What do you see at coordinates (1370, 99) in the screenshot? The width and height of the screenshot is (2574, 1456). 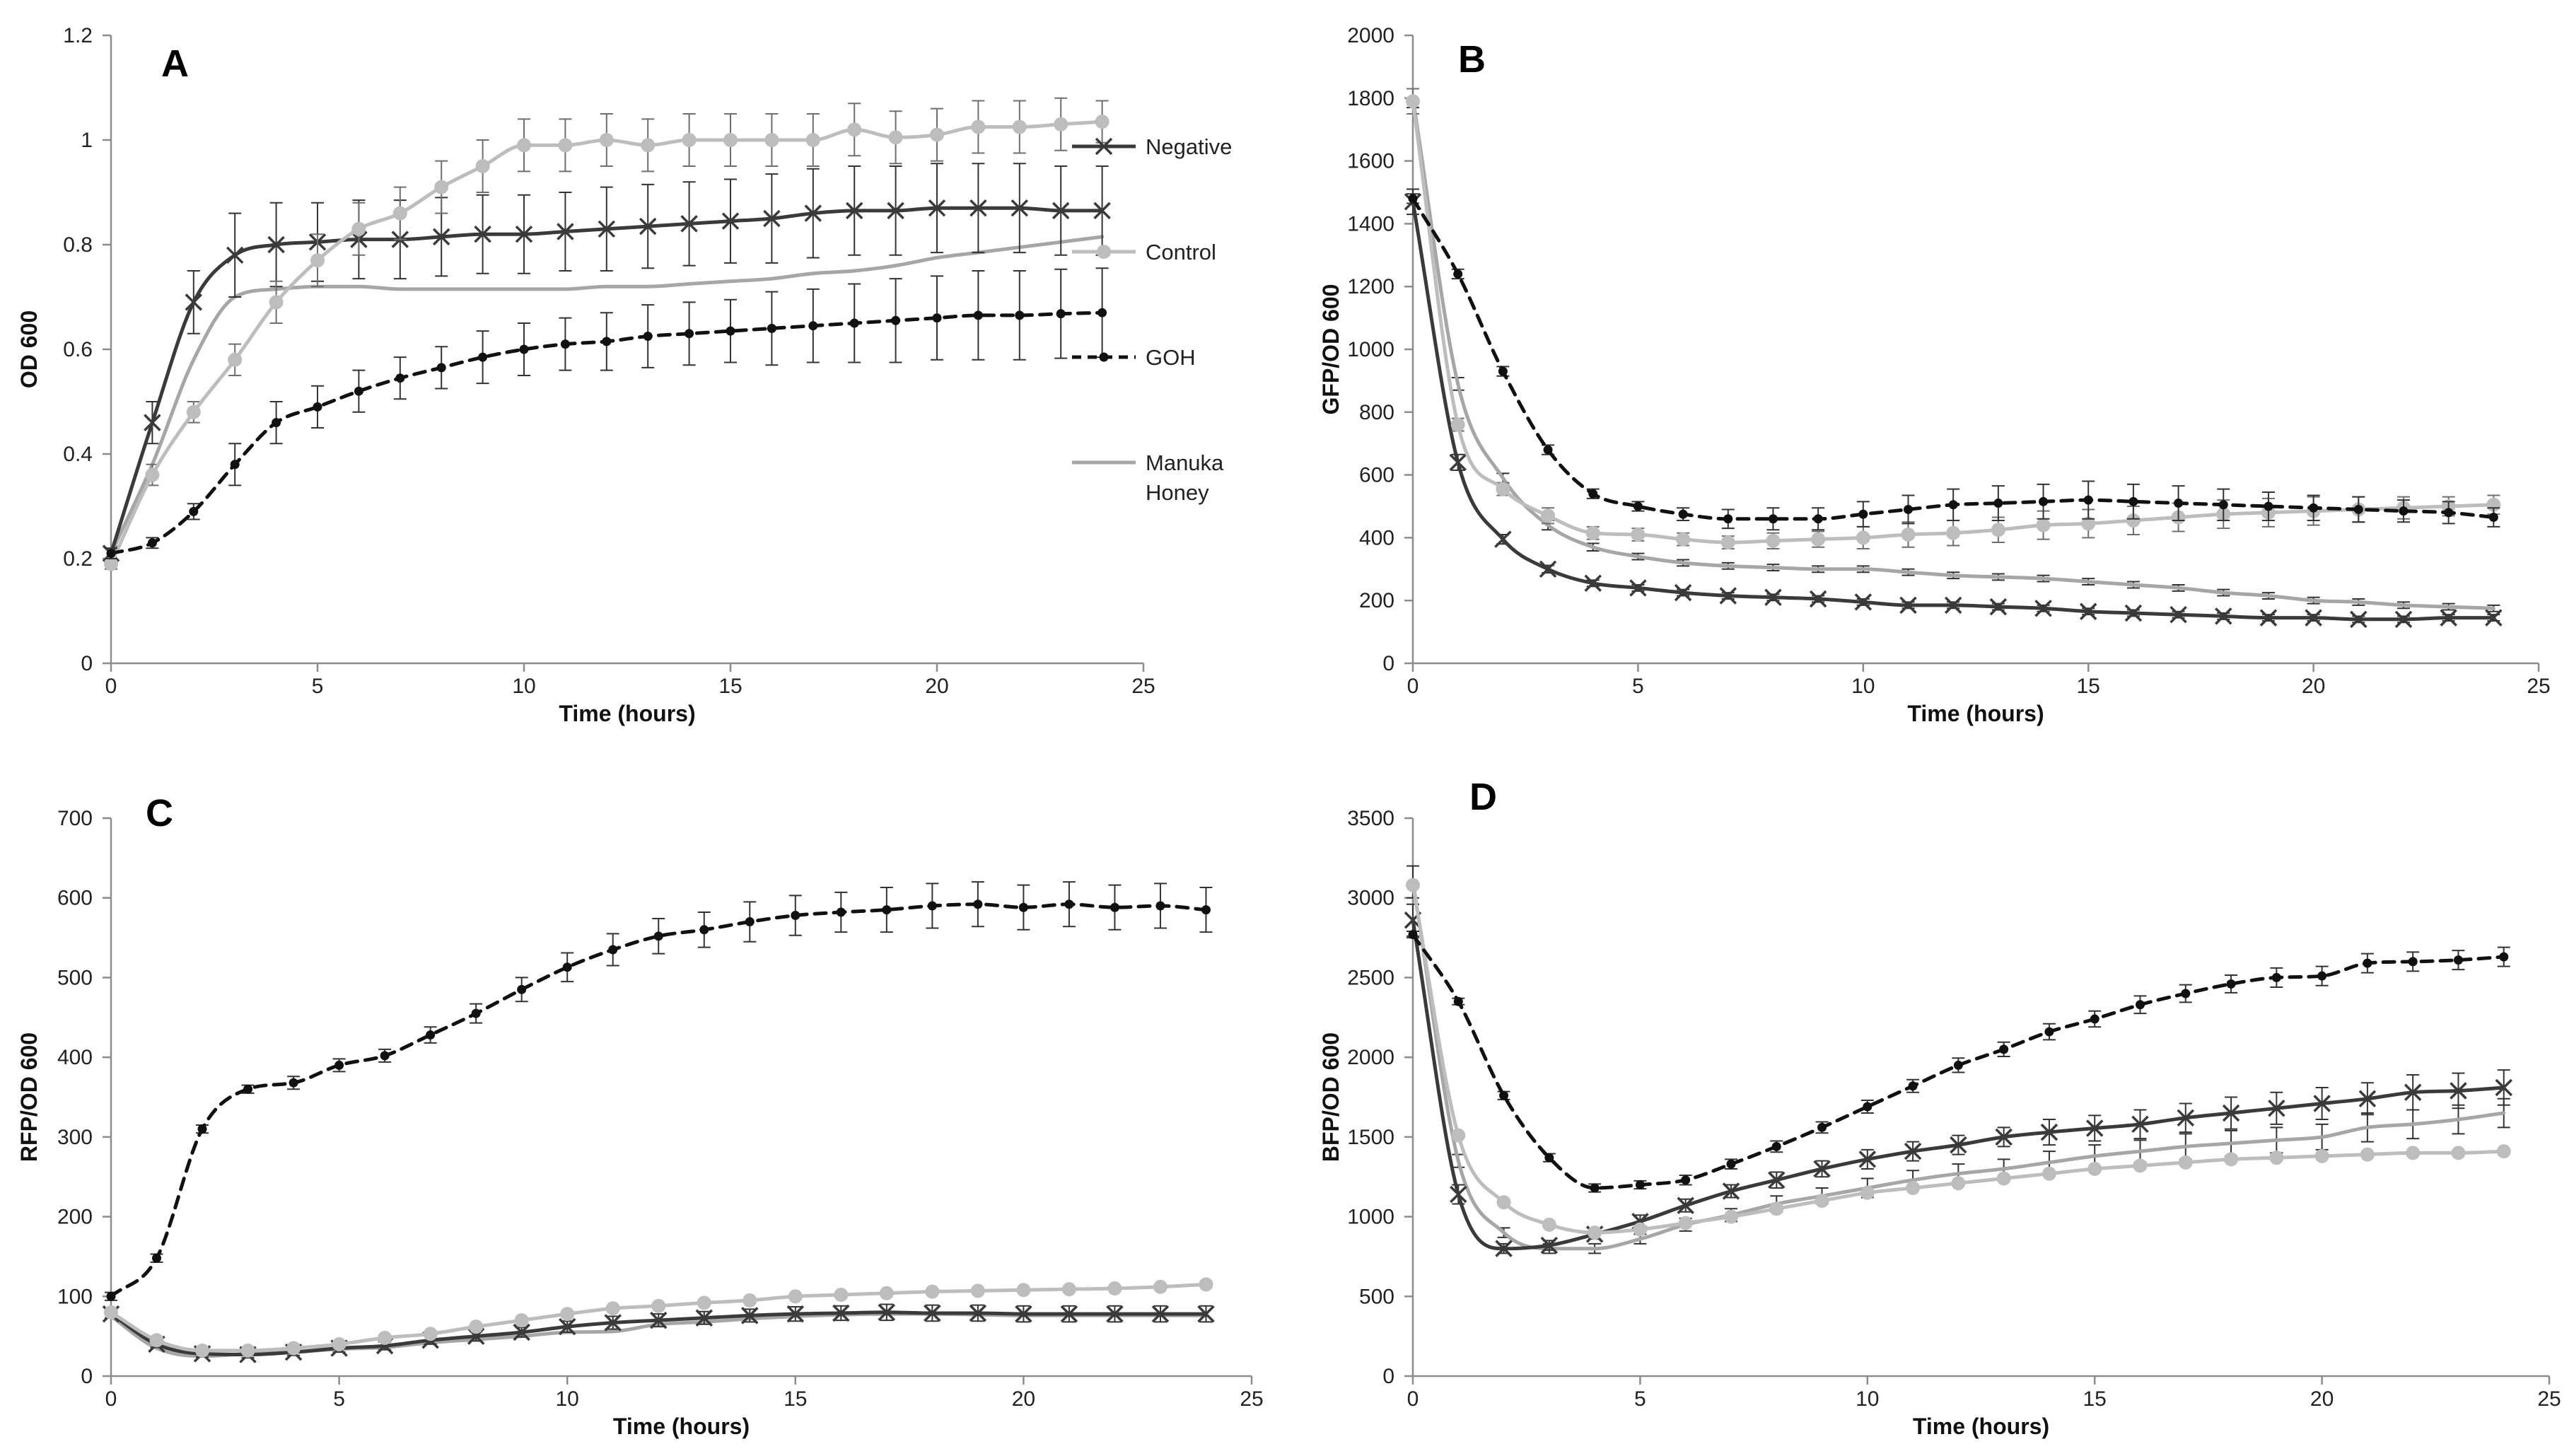 I see `y-tick-label: 1800` at bounding box center [1370, 99].